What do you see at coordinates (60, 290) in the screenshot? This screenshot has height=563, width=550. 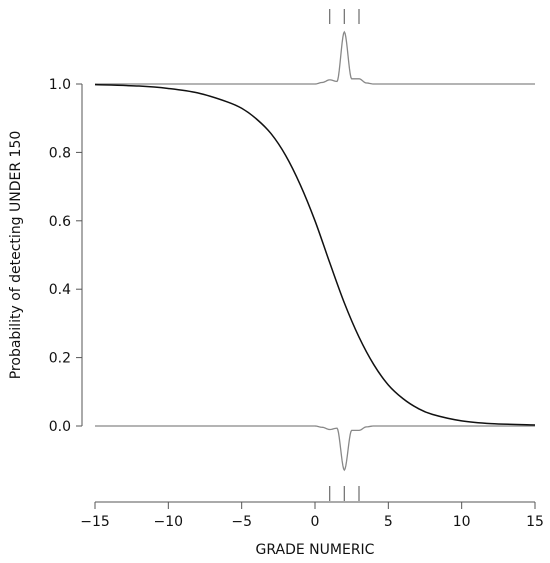 I see `y-tick-label: 0.4` at bounding box center [60, 290].